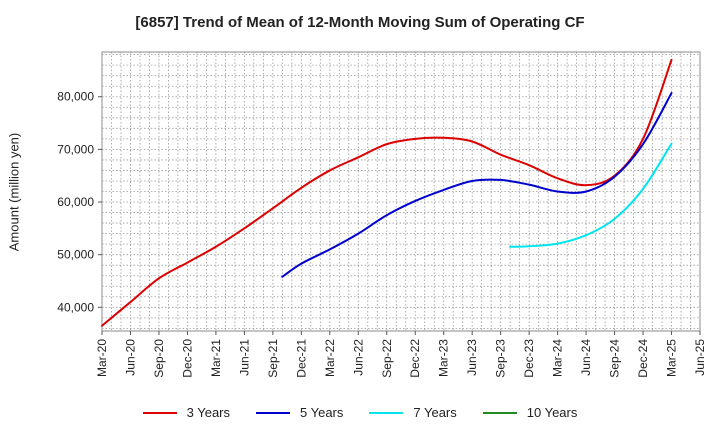 This screenshot has height=440, width=720. What do you see at coordinates (501, 358) in the screenshot?
I see `x-tick-label: Sep-23` at bounding box center [501, 358].